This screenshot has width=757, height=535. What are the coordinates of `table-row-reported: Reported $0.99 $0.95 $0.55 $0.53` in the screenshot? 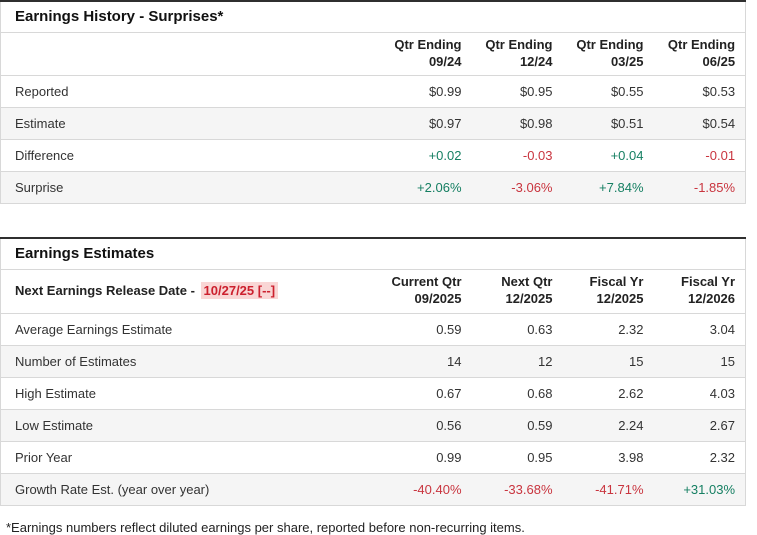 It's located at (373, 92).